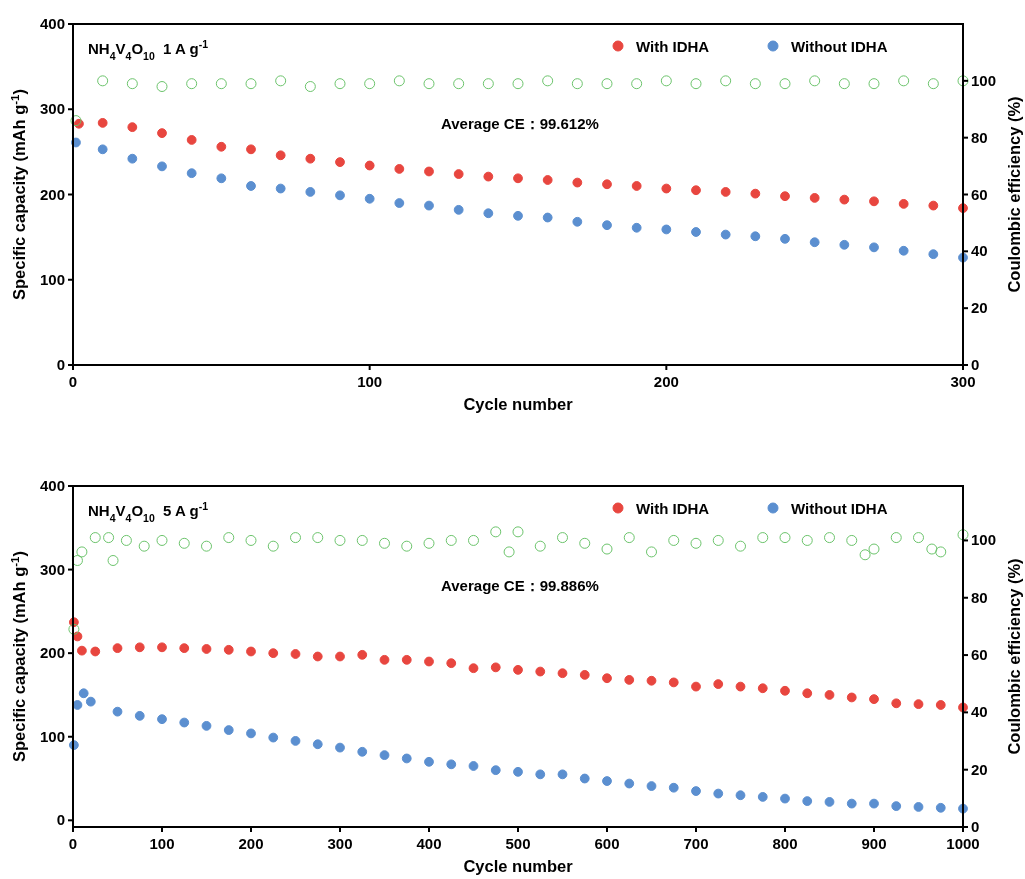  Describe the element at coordinates (979, 251) in the screenshot. I see `y2-tick-label: 40` at that location.